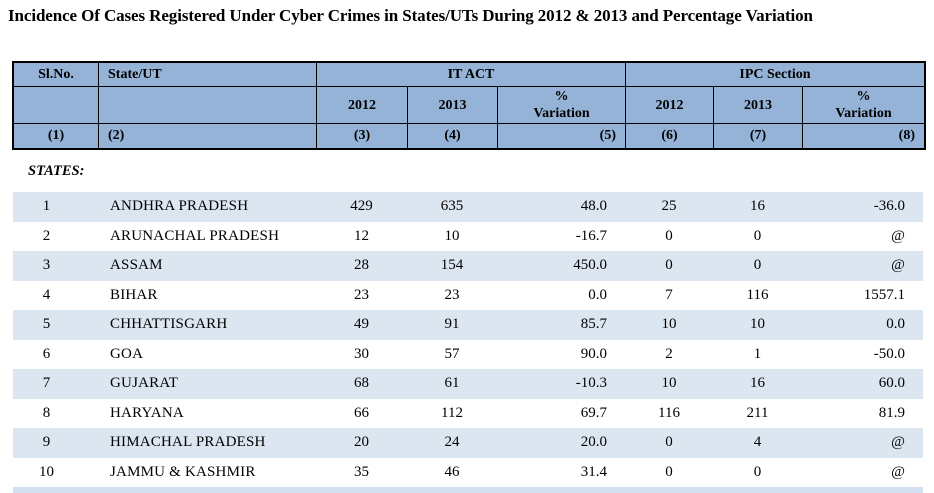 The image size is (934, 493). I want to click on cell-it-2012: 12, so click(361, 235).